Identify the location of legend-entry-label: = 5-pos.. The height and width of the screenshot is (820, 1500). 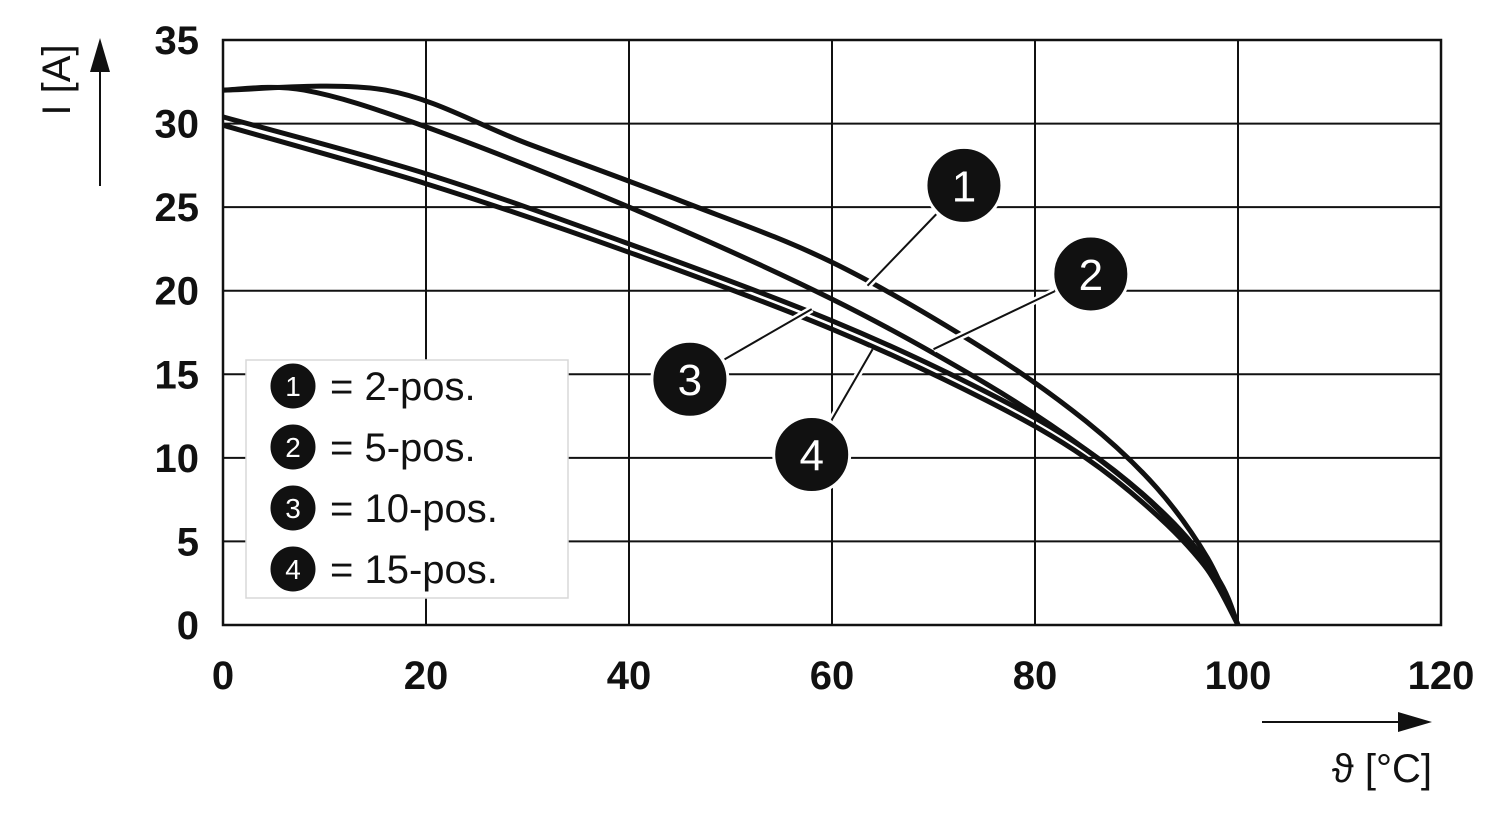
(403, 448).